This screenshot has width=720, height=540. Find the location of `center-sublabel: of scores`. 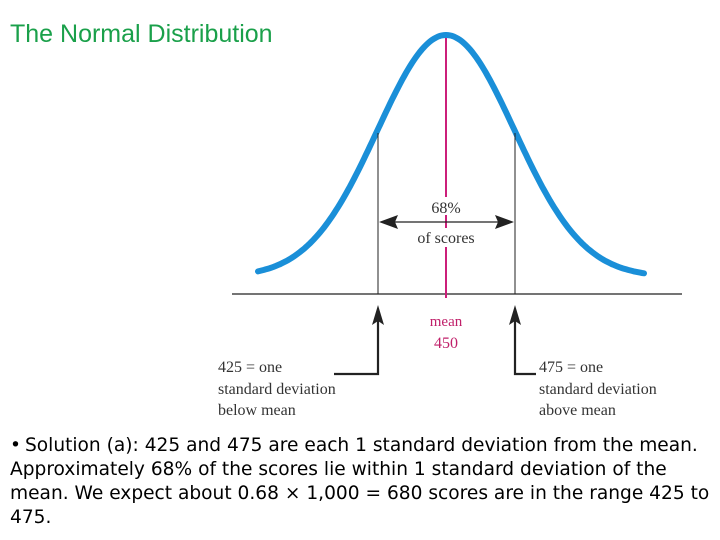

center-sublabel: of scores is located at coordinates (445, 238).